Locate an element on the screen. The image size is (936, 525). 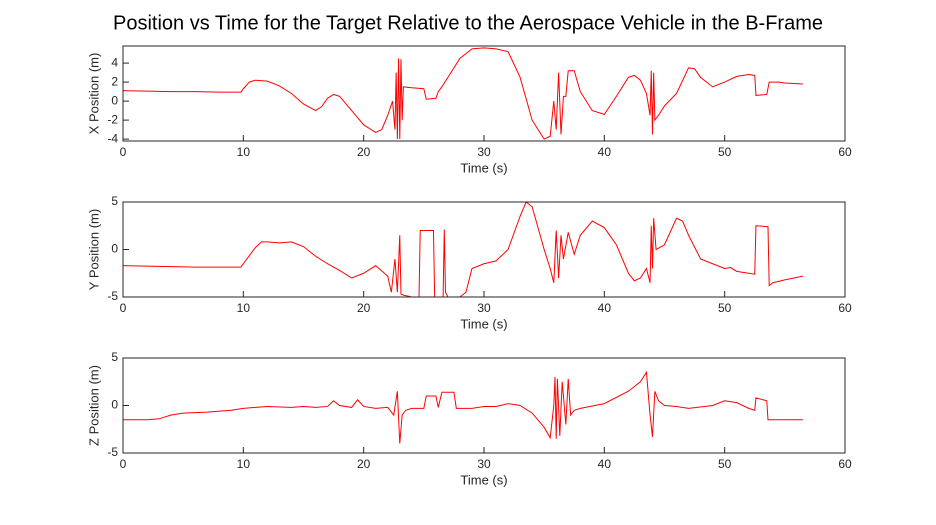
y-tick-label: -2 is located at coordinates (112, 119).